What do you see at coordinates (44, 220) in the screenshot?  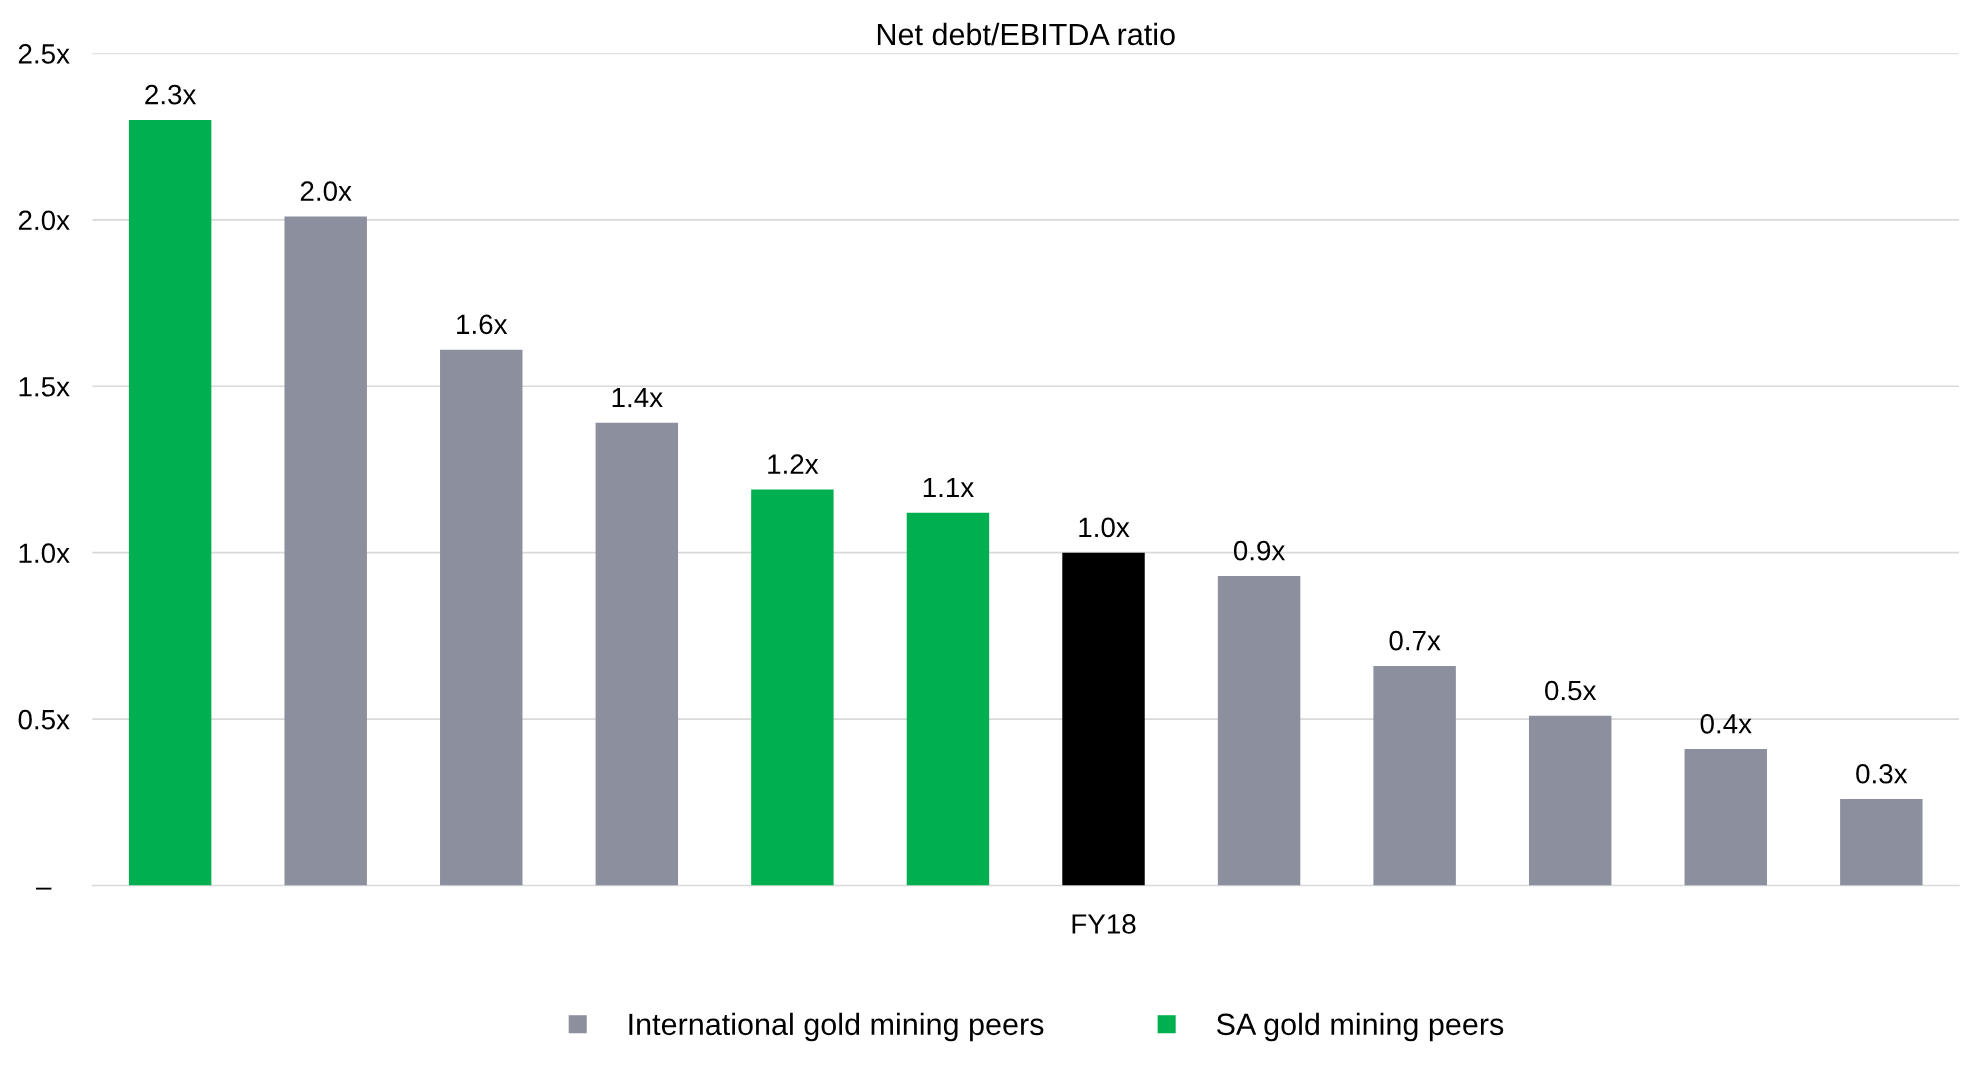 I see `y-tick-label: 2.0x` at bounding box center [44, 220].